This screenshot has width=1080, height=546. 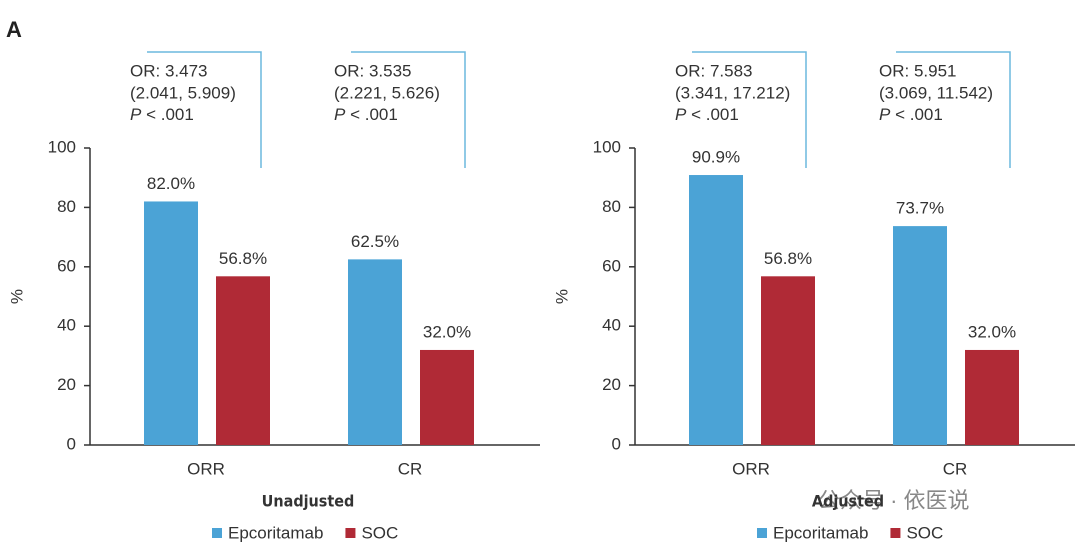 I want to click on odds-ratio: OR: 3.535, so click(x=373, y=70).